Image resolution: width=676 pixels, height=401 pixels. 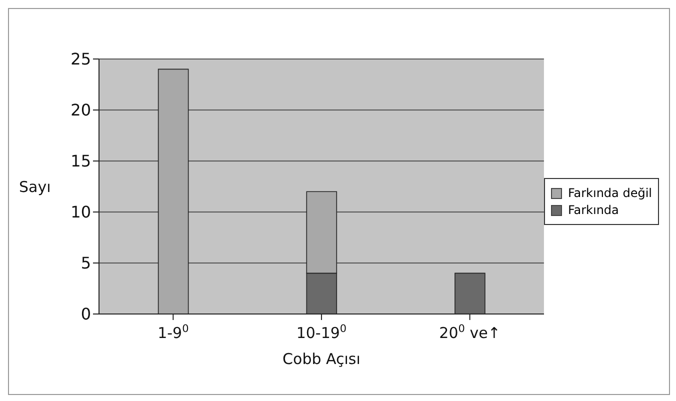 What do you see at coordinates (85, 314) in the screenshot?
I see `y-tick-label: 0` at bounding box center [85, 314].